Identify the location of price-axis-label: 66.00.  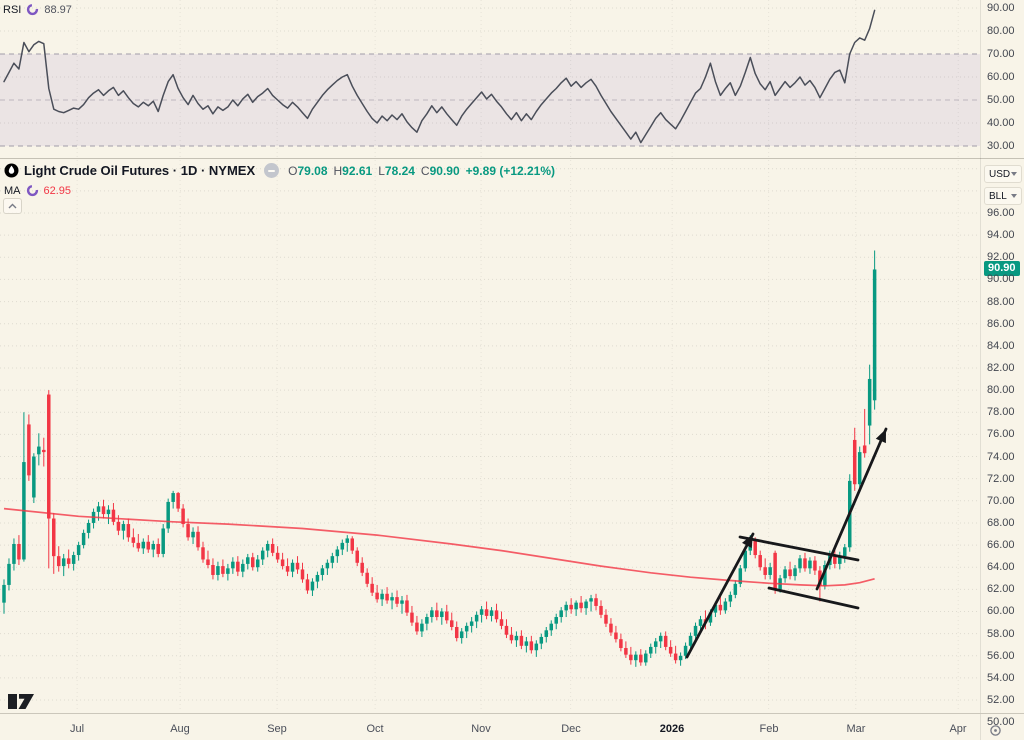
(1001, 545).